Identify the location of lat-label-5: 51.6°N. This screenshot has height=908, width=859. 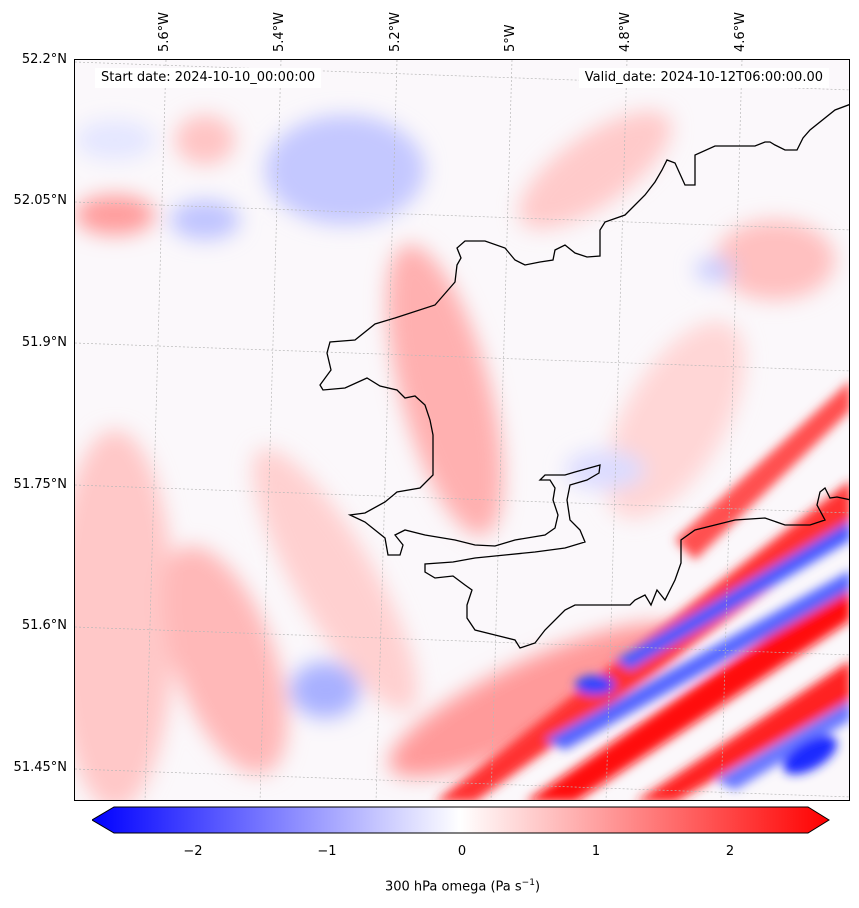
(44, 625).